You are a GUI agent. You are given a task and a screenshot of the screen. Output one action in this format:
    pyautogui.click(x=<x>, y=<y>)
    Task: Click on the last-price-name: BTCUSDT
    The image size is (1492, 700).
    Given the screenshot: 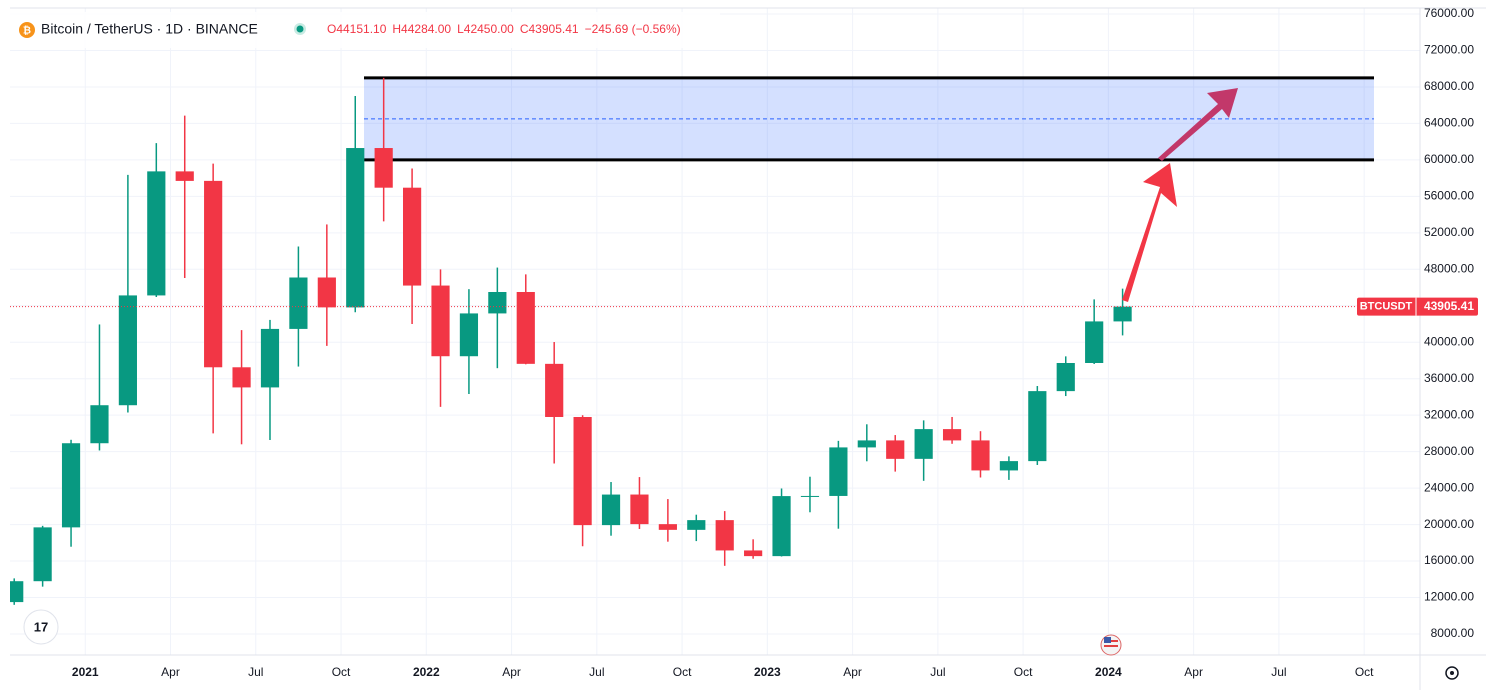 What is the action you would take?
    pyautogui.click(x=1386, y=307)
    